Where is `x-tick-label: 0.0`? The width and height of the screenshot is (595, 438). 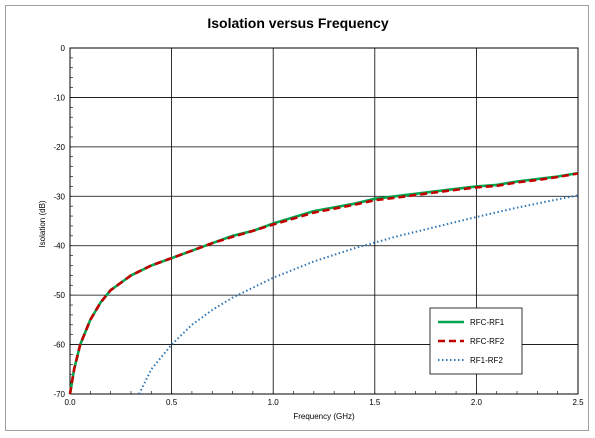
x-tick-label: 0.0 is located at coordinates (70, 402).